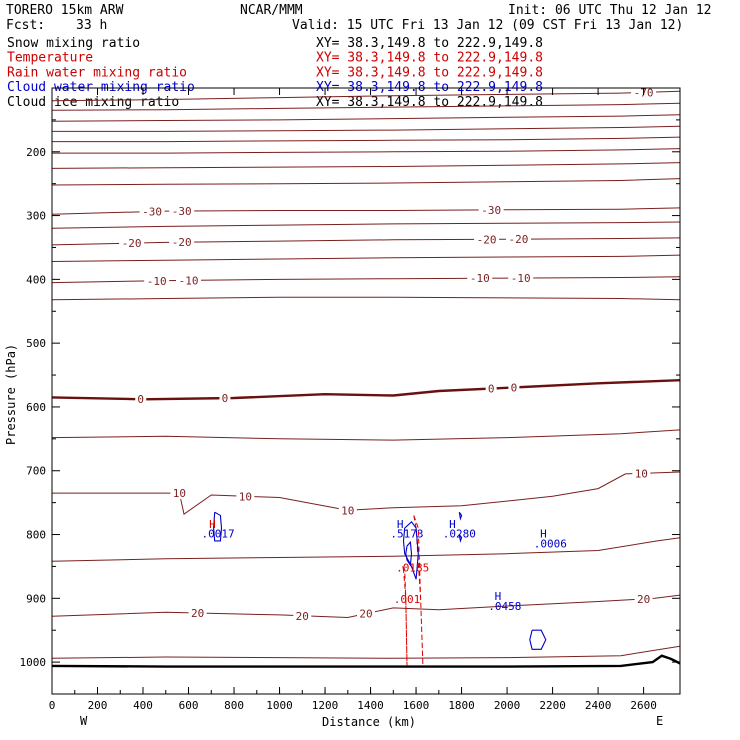  What do you see at coordinates (659, 721) in the screenshot?
I see `east-endpoint-label: E` at bounding box center [659, 721].